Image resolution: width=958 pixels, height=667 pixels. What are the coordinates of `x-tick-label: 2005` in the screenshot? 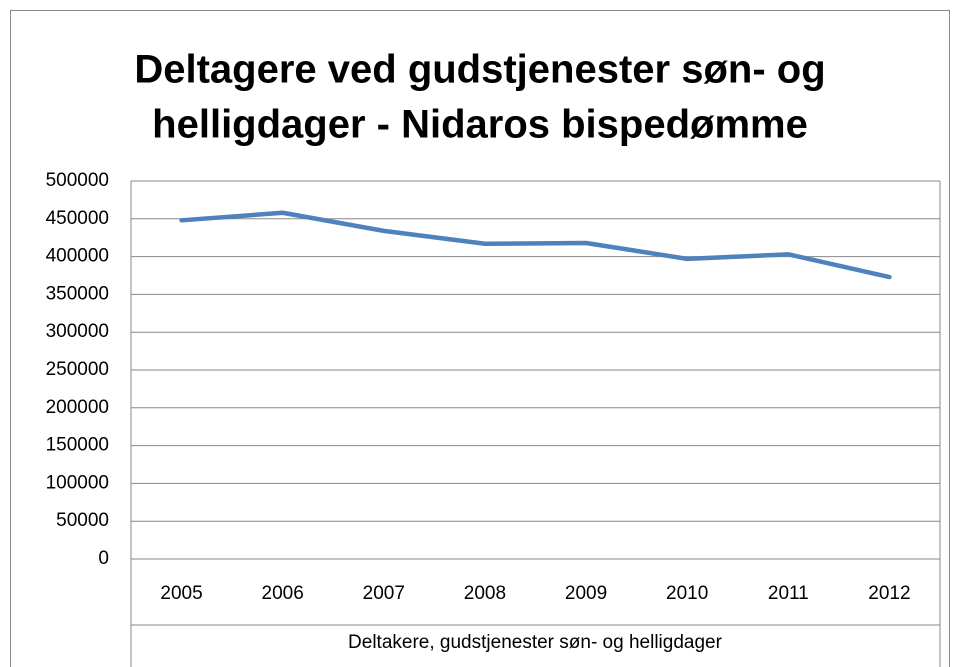 It's located at (181, 593).